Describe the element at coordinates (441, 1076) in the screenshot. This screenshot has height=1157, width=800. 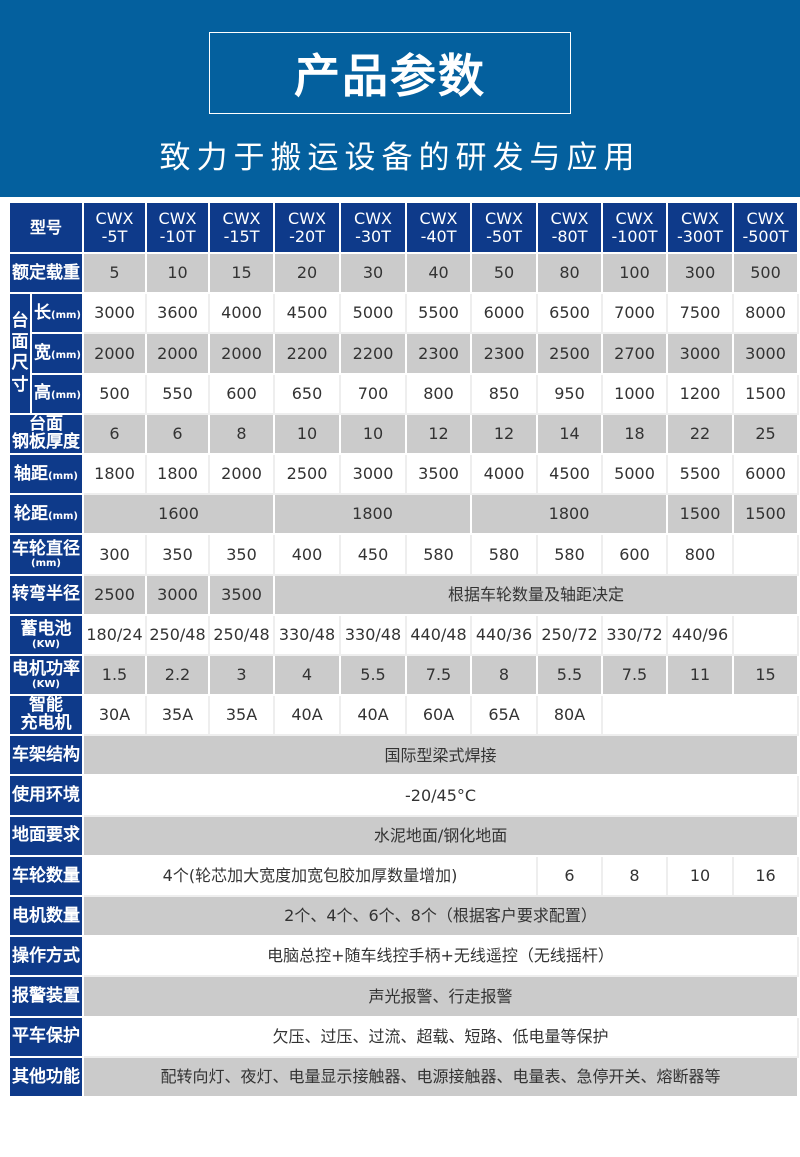
I see `table-cell: 配转向灯、夜灯、电量显示接触器、电源接触器、电量表、急停开关、熔断器等` at that location.